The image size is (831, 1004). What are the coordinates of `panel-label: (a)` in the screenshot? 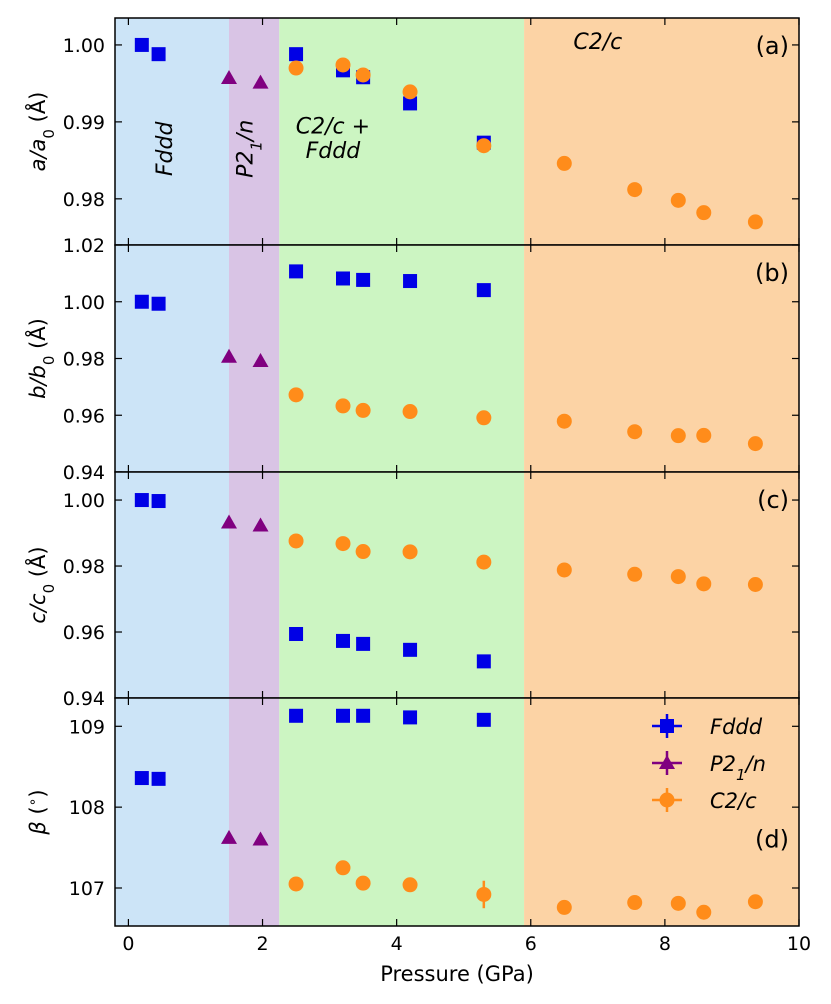 It's located at (772, 46).